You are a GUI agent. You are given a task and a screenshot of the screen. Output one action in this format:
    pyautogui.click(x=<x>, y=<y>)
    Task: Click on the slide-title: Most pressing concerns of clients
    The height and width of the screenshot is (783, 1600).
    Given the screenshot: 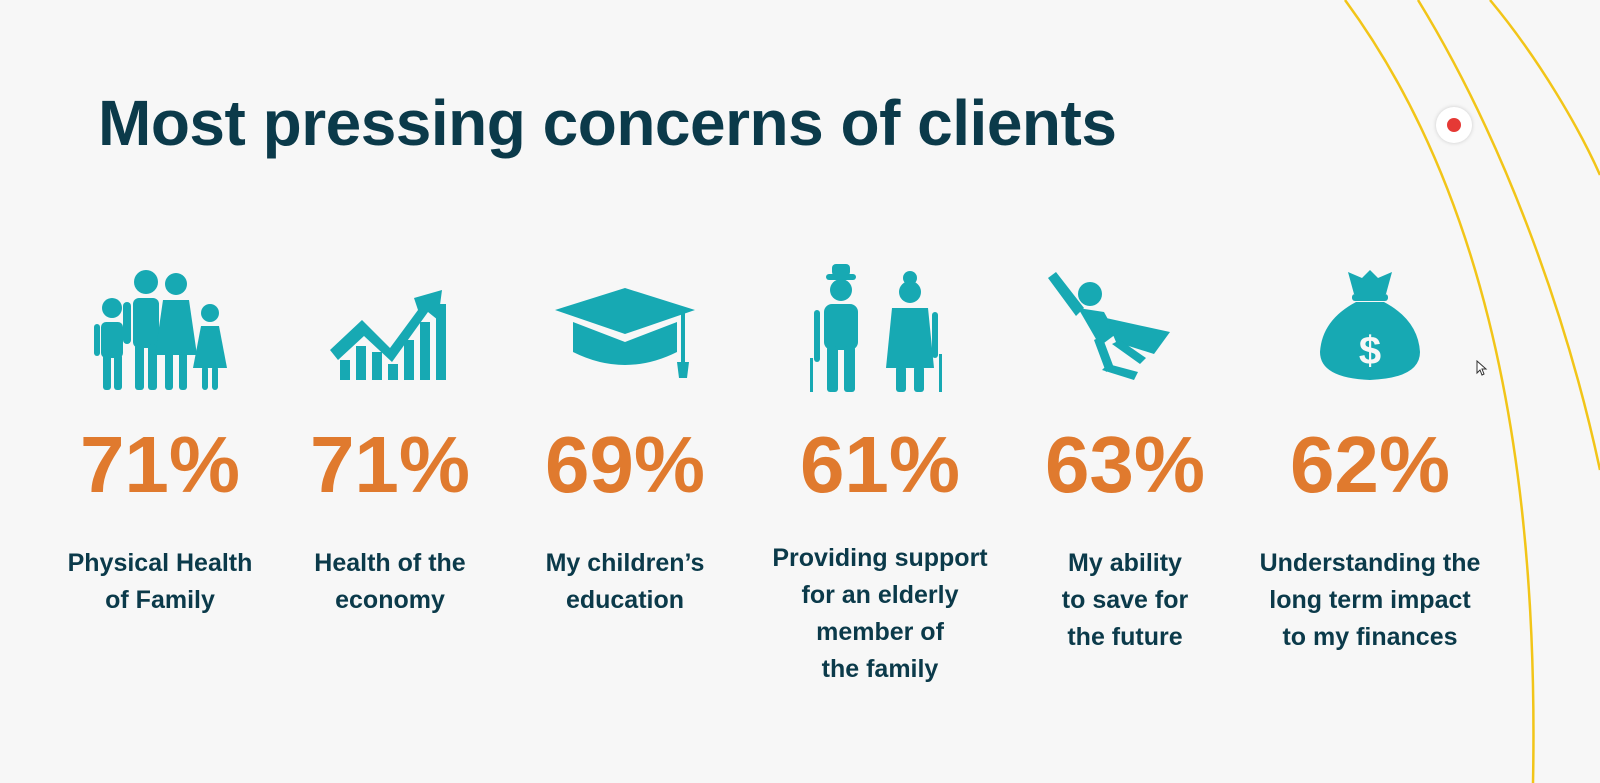 What is the action you would take?
    pyautogui.click(x=607, y=123)
    